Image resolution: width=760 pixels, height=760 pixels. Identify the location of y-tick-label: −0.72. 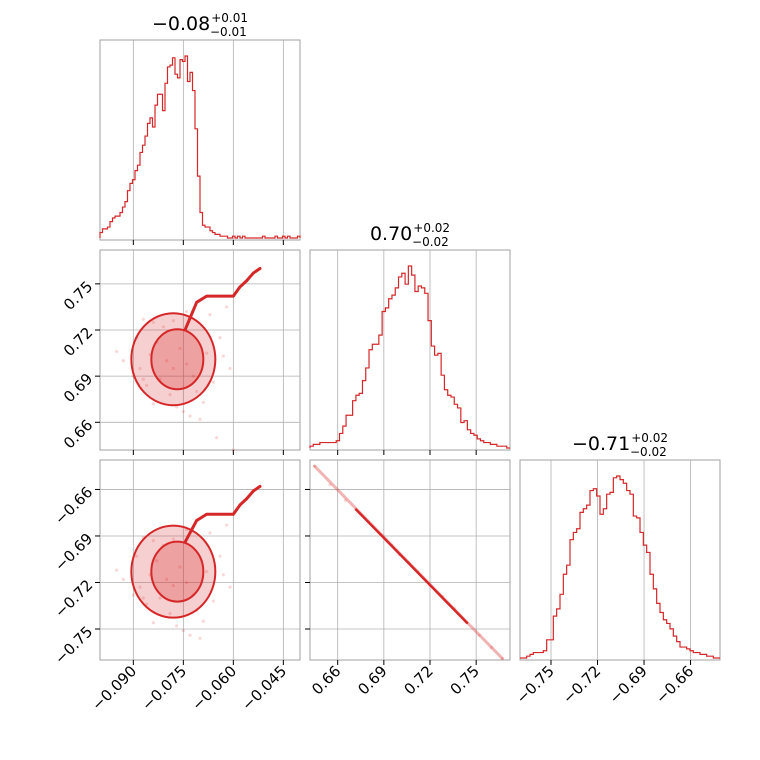
(73, 598).